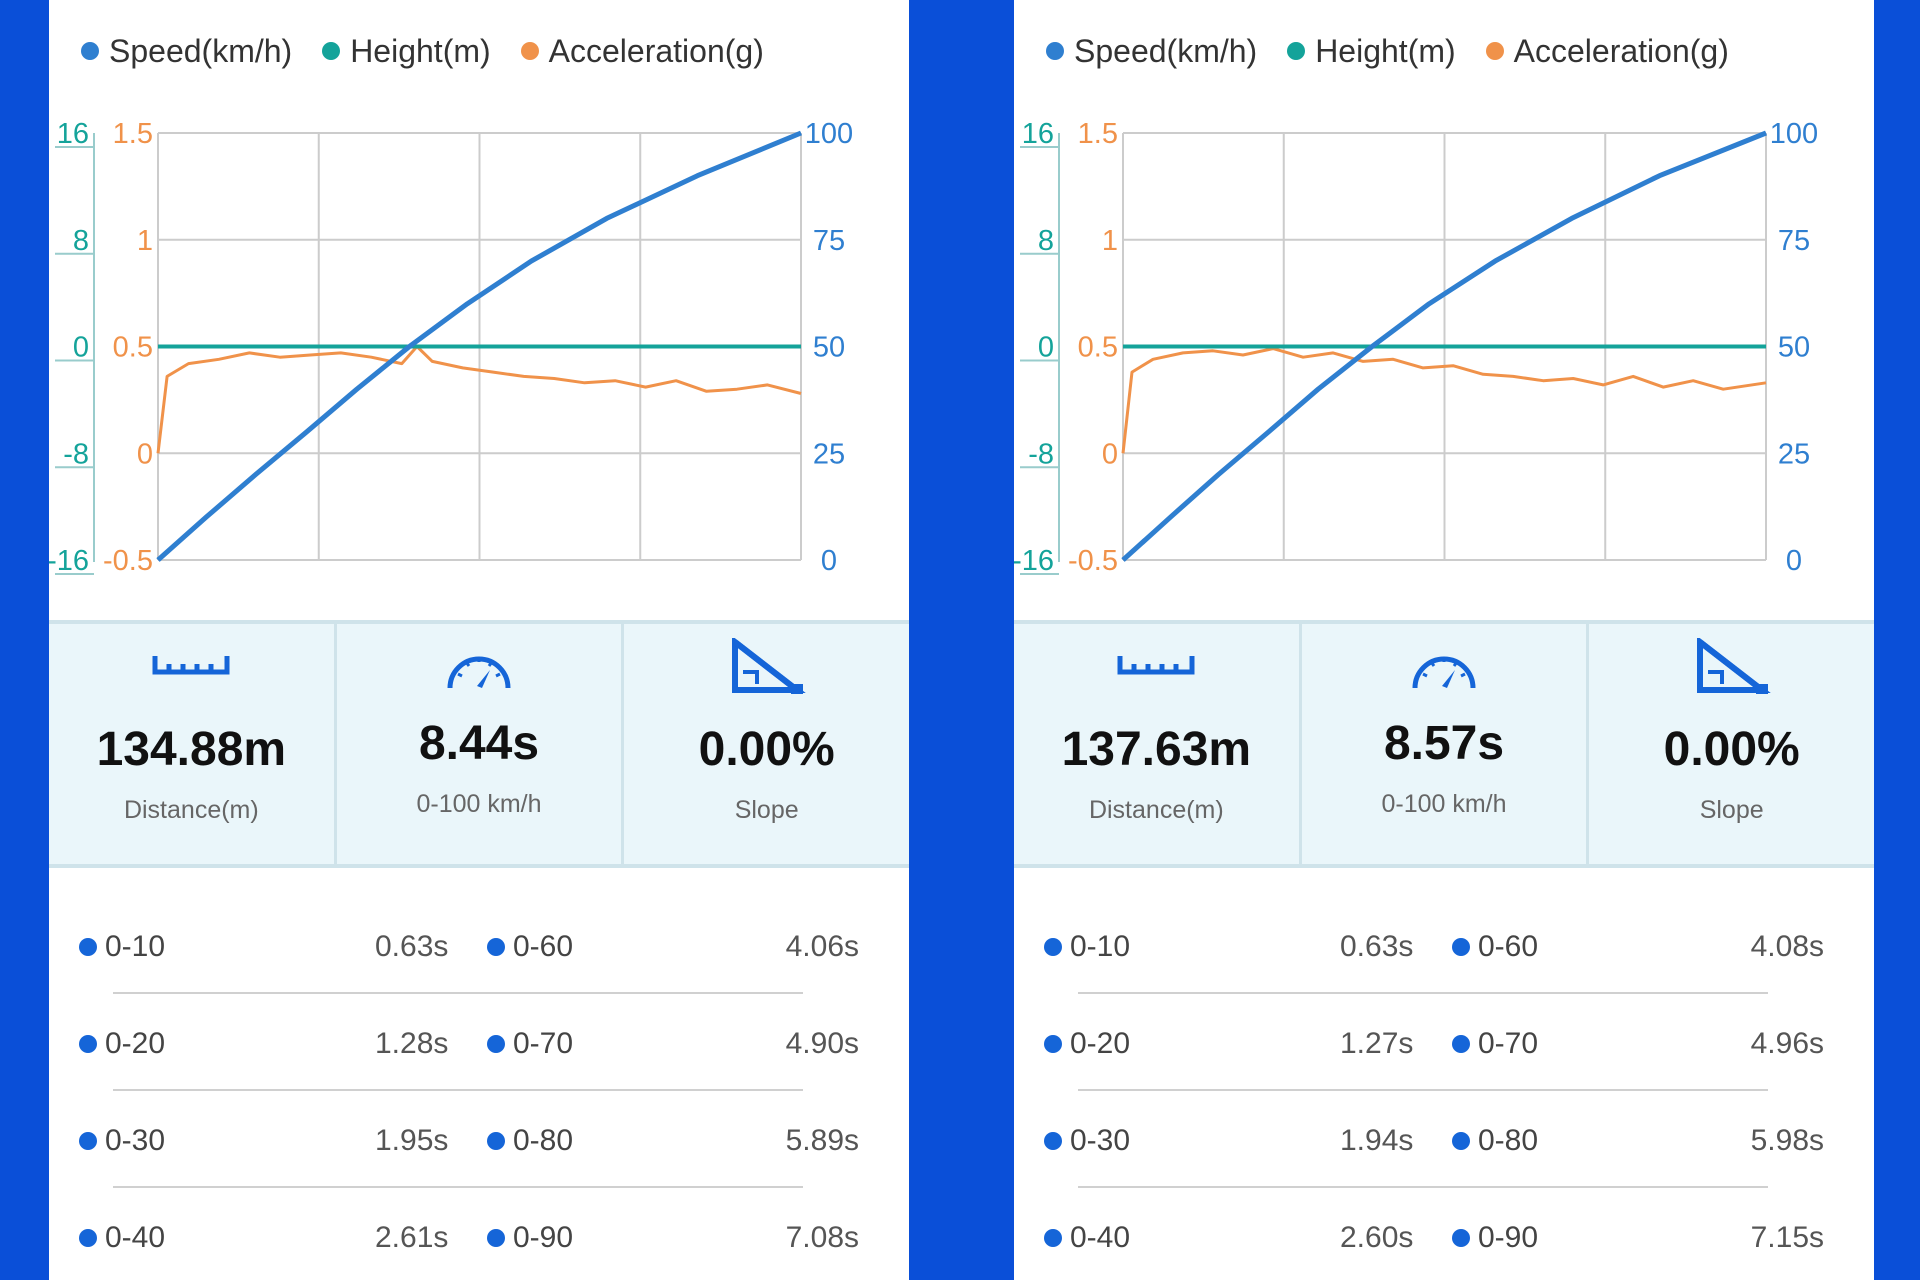 The image size is (1920, 1280). I want to click on split-right-time: 7.15s, so click(1787, 1237).